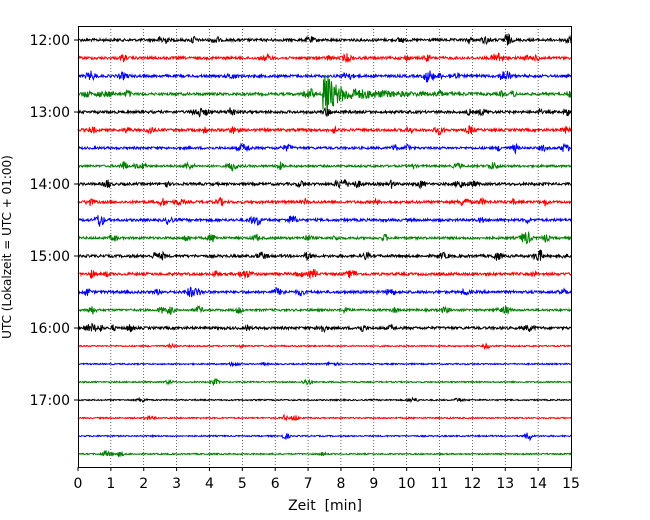 The image size is (650, 520). I want to click on x-tick-label: 8, so click(340, 484).